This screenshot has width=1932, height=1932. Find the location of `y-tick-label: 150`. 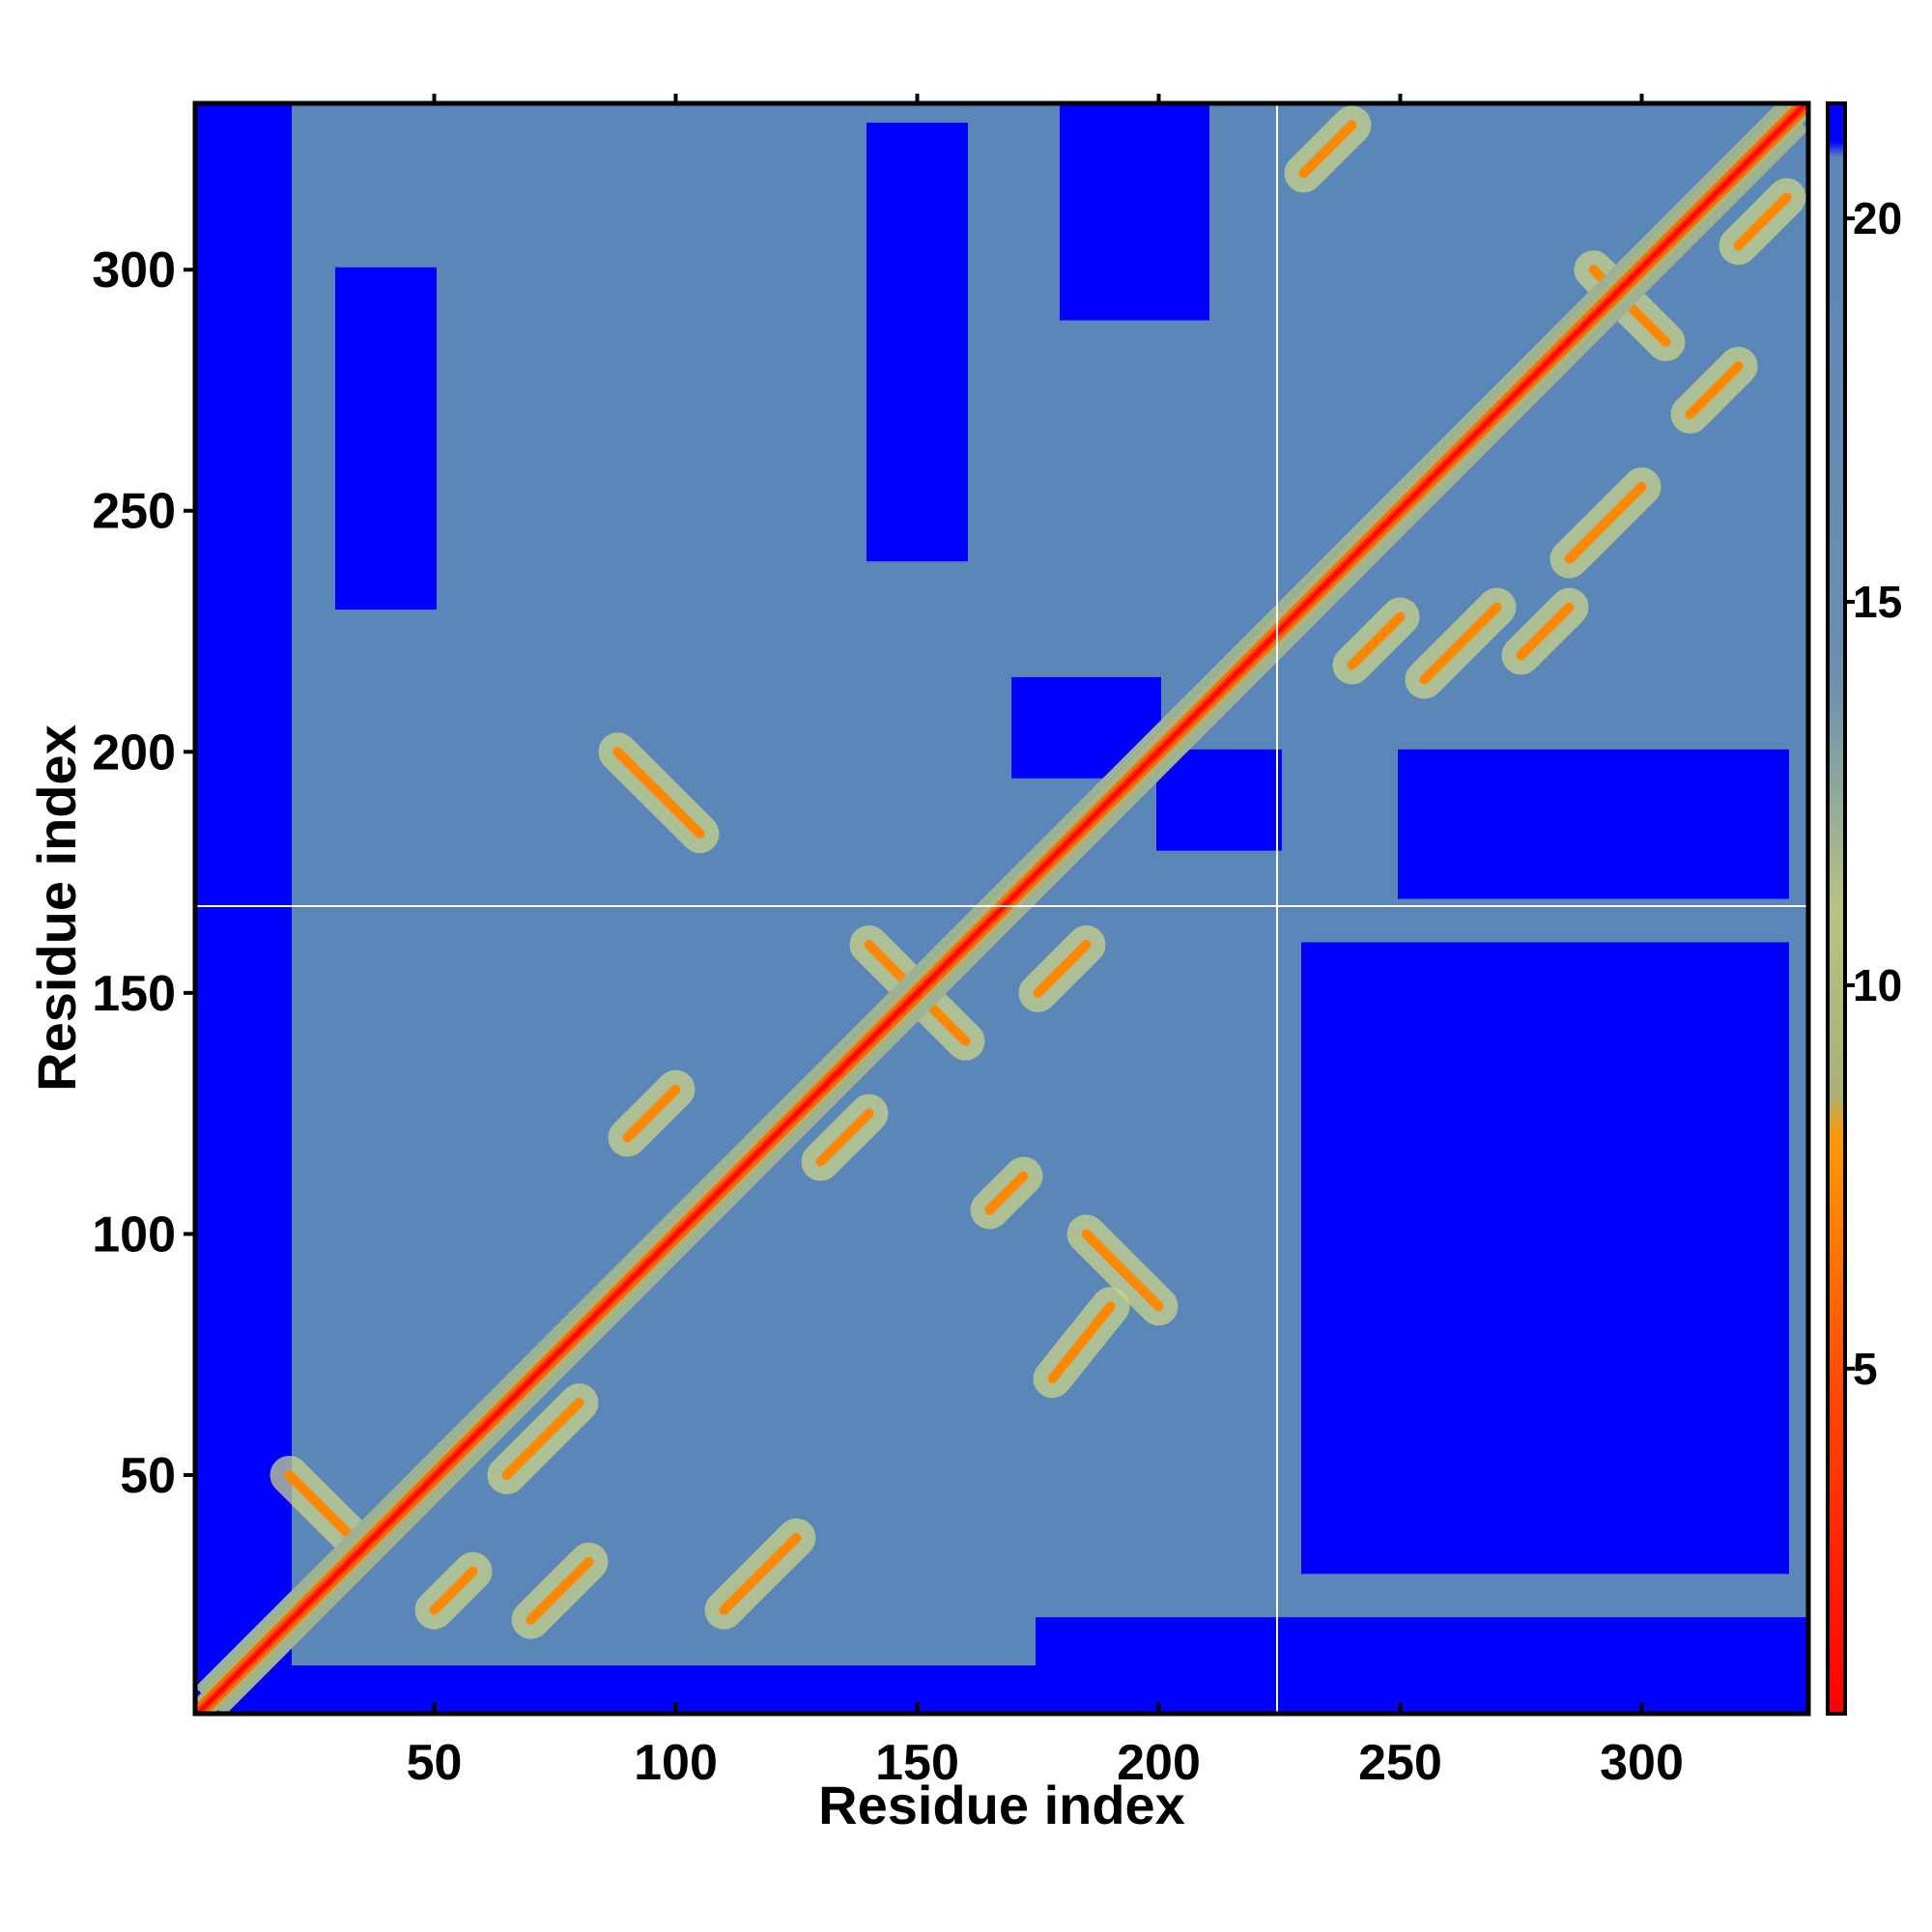

y-tick-label: 150 is located at coordinates (134, 994).